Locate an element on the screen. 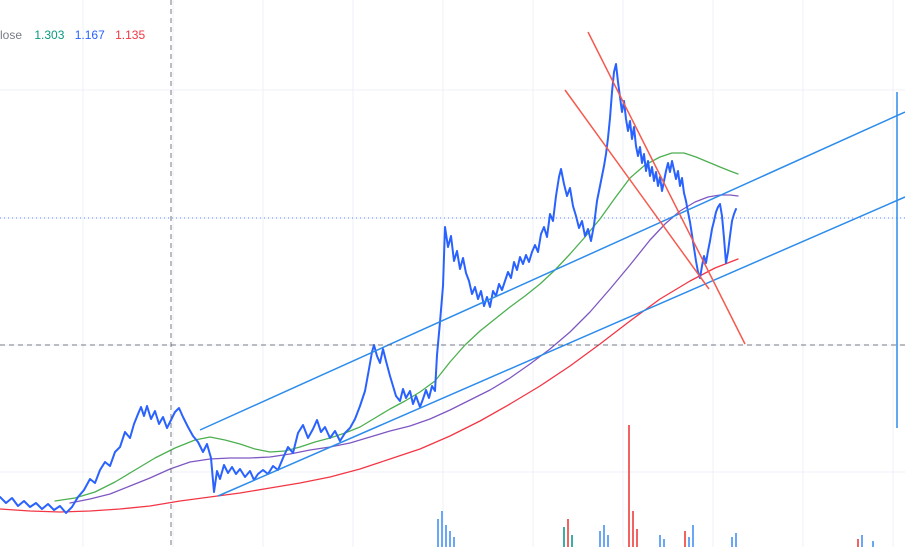  legend-label: lose is located at coordinates (11, 35).